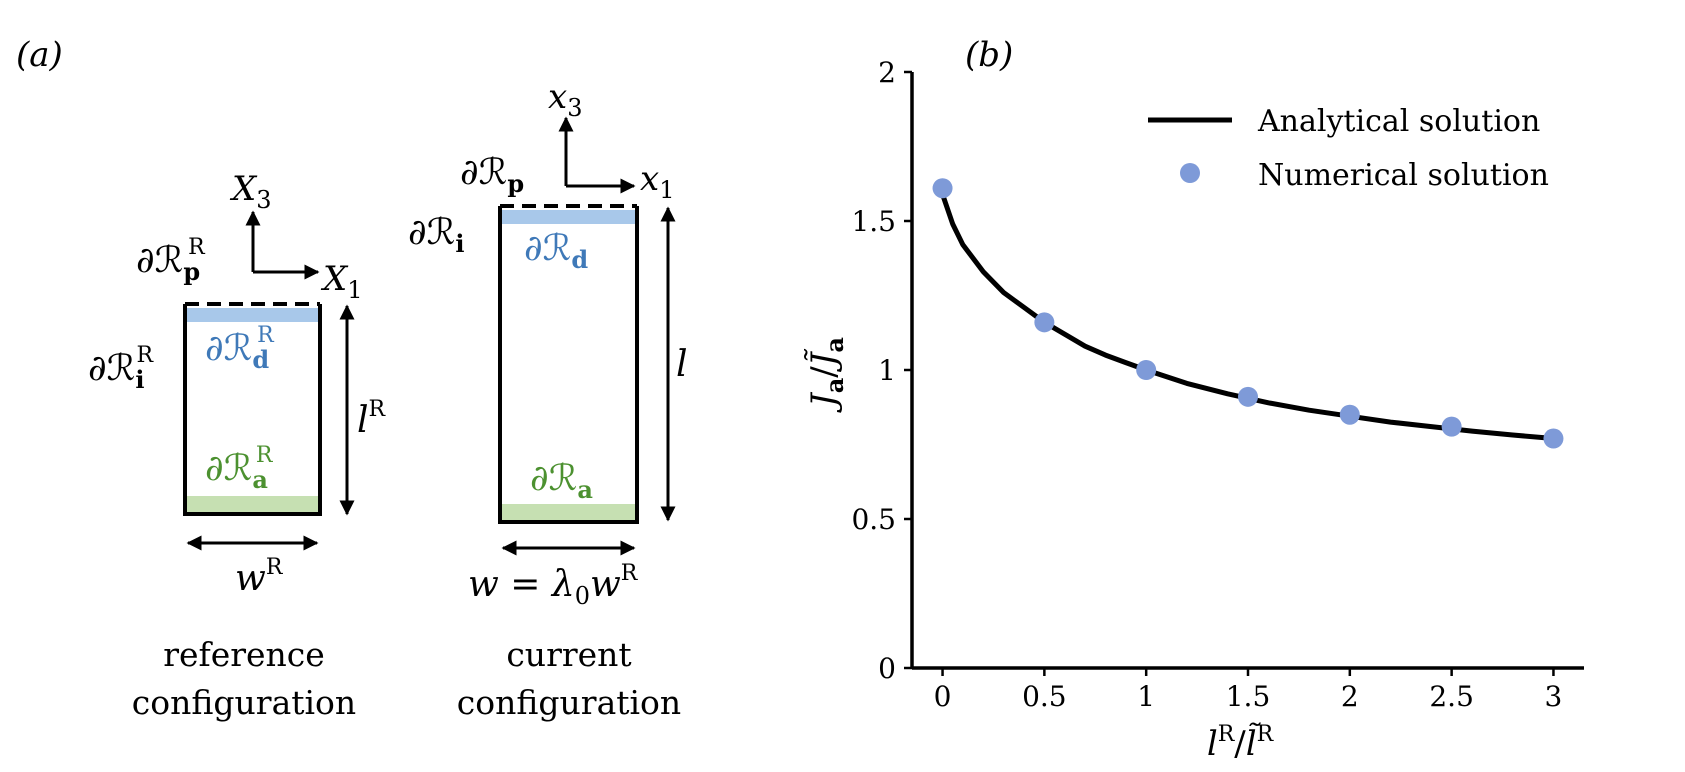 The image size is (1685, 772). What do you see at coordinates (1241, 743) in the screenshot?
I see `x-axis-title: lR/l̃R` at bounding box center [1241, 743].